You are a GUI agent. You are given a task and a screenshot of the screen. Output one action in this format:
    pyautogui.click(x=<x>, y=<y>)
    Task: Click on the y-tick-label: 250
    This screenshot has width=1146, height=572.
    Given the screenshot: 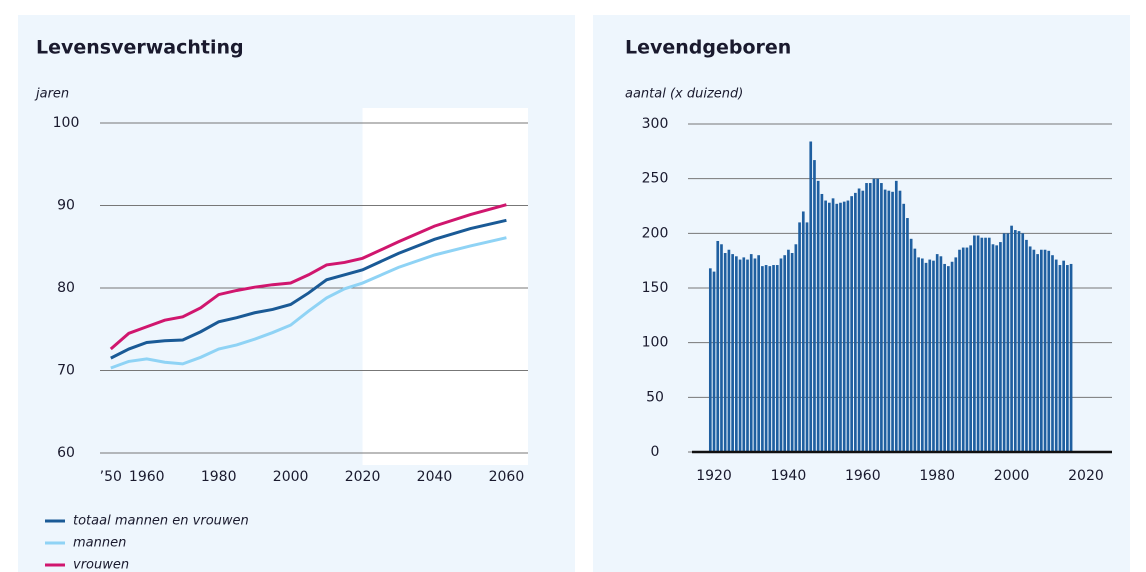 What is the action you would take?
    pyautogui.click(x=655, y=179)
    